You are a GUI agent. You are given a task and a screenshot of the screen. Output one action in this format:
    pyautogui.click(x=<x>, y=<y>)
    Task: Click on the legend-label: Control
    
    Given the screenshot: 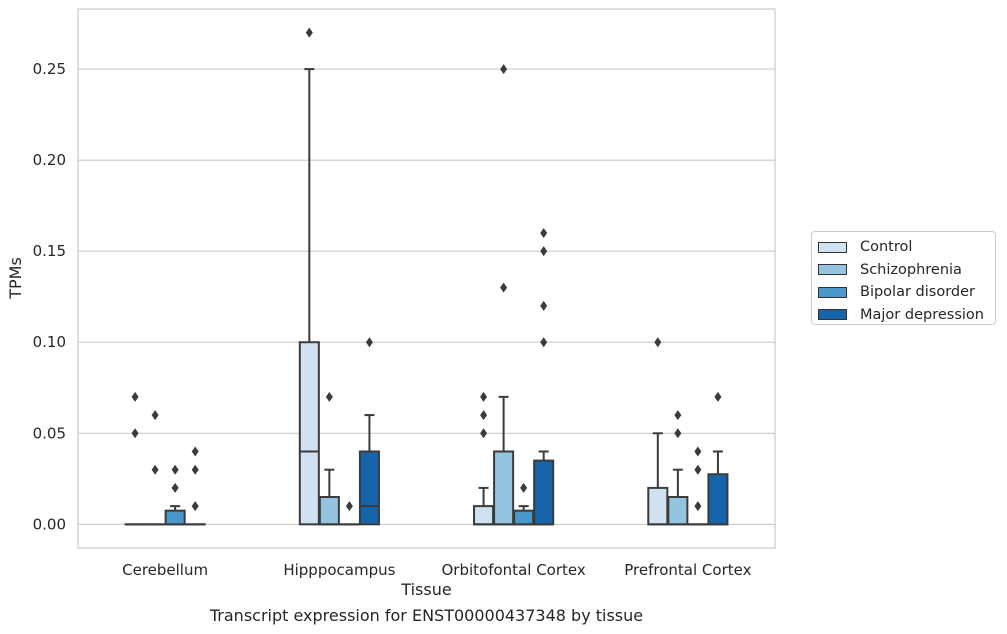 What is the action you would take?
    pyautogui.click(x=886, y=247)
    